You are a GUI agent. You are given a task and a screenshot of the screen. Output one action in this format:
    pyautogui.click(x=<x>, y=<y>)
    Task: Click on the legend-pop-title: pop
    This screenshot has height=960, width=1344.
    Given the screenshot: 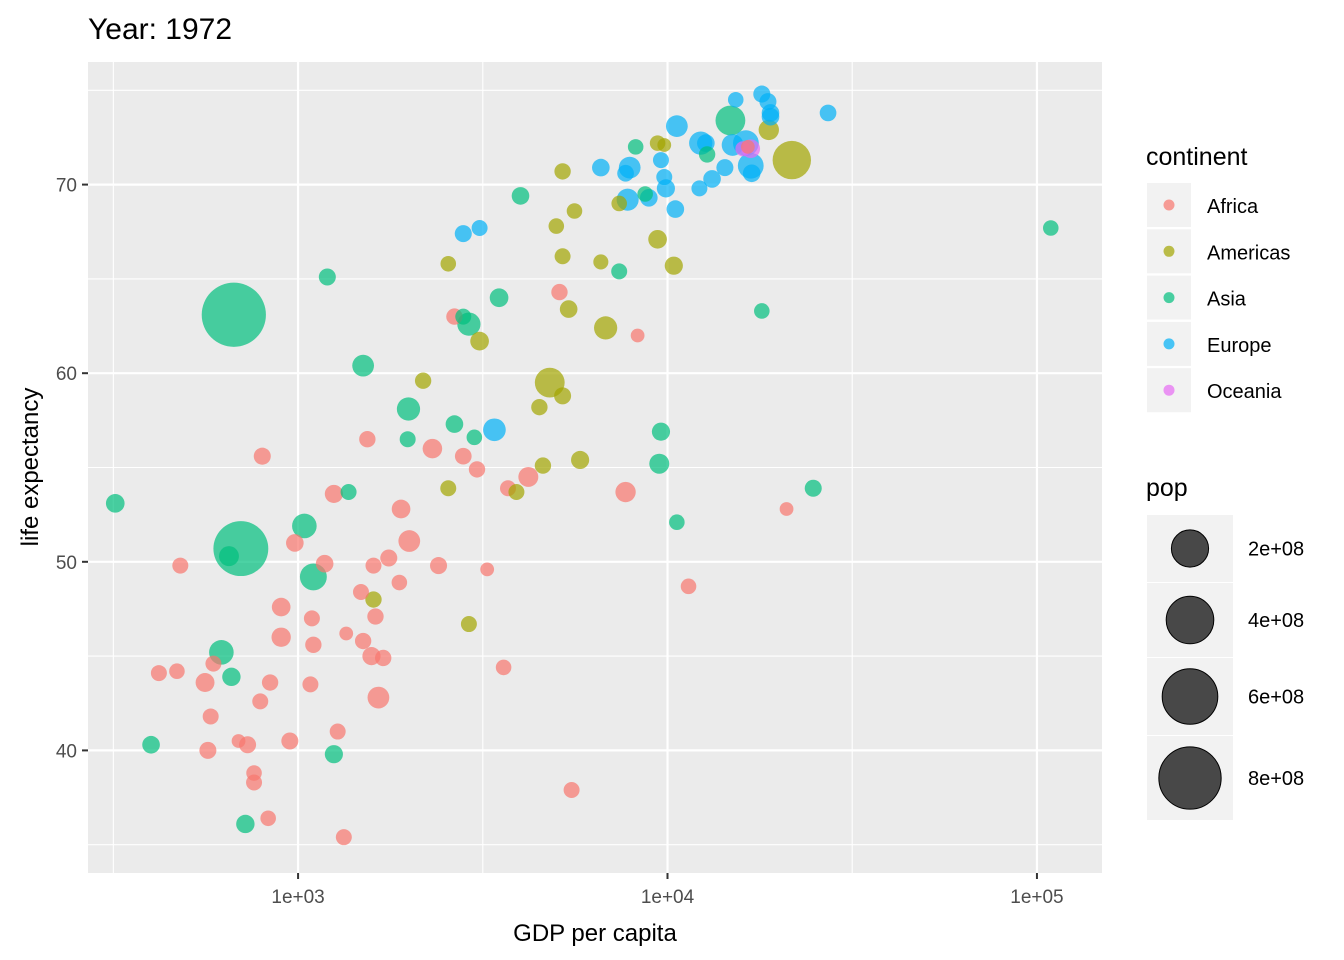 What is the action you would take?
    pyautogui.click(x=1167, y=488)
    